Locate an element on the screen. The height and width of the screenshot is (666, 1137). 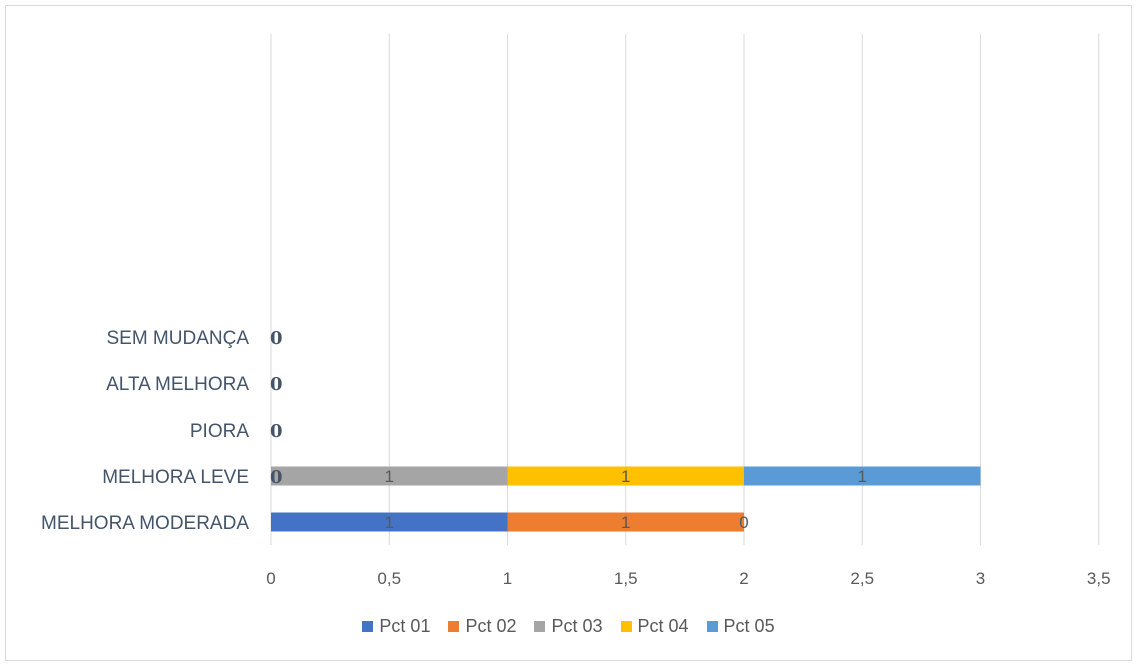
legend-item: Pct 03 is located at coordinates (568, 626).